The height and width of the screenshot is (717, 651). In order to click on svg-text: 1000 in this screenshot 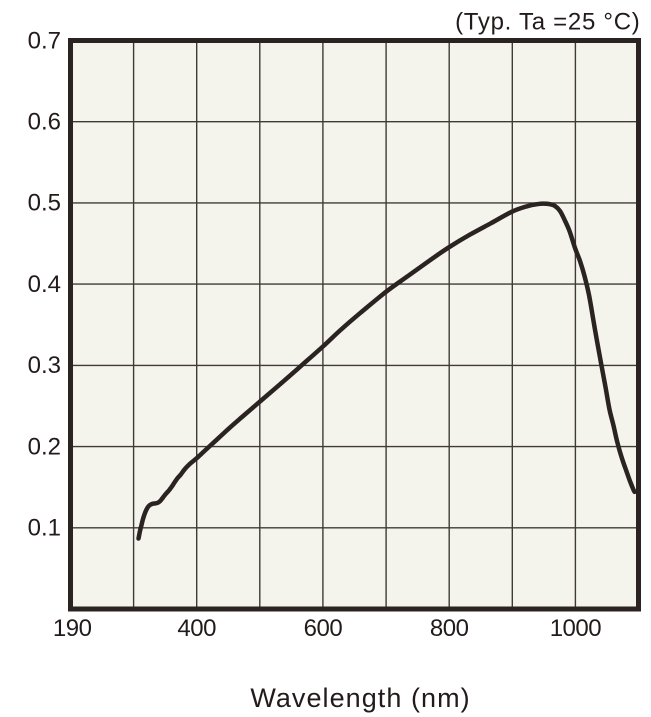, I will do `click(576, 628)`.